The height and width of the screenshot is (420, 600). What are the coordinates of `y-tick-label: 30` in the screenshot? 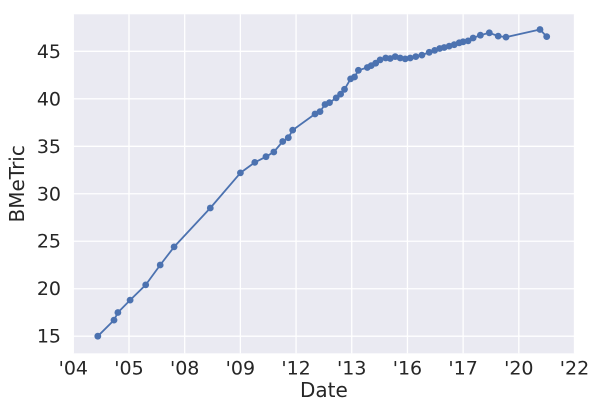 It's located at (49, 194).